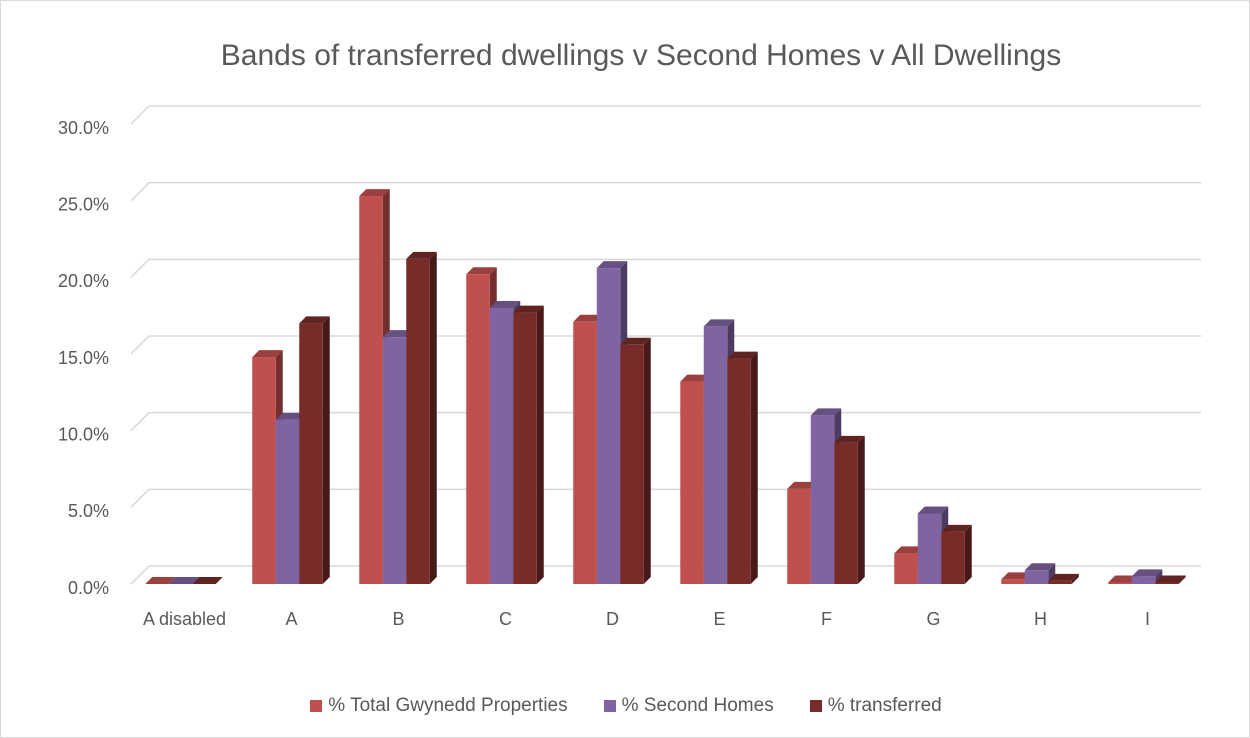 Image resolution: width=1250 pixels, height=738 pixels. What do you see at coordinates (697, 705) in the screenshot?
I see `legend-label: % Second Homes` at bounding box center [697, 705].